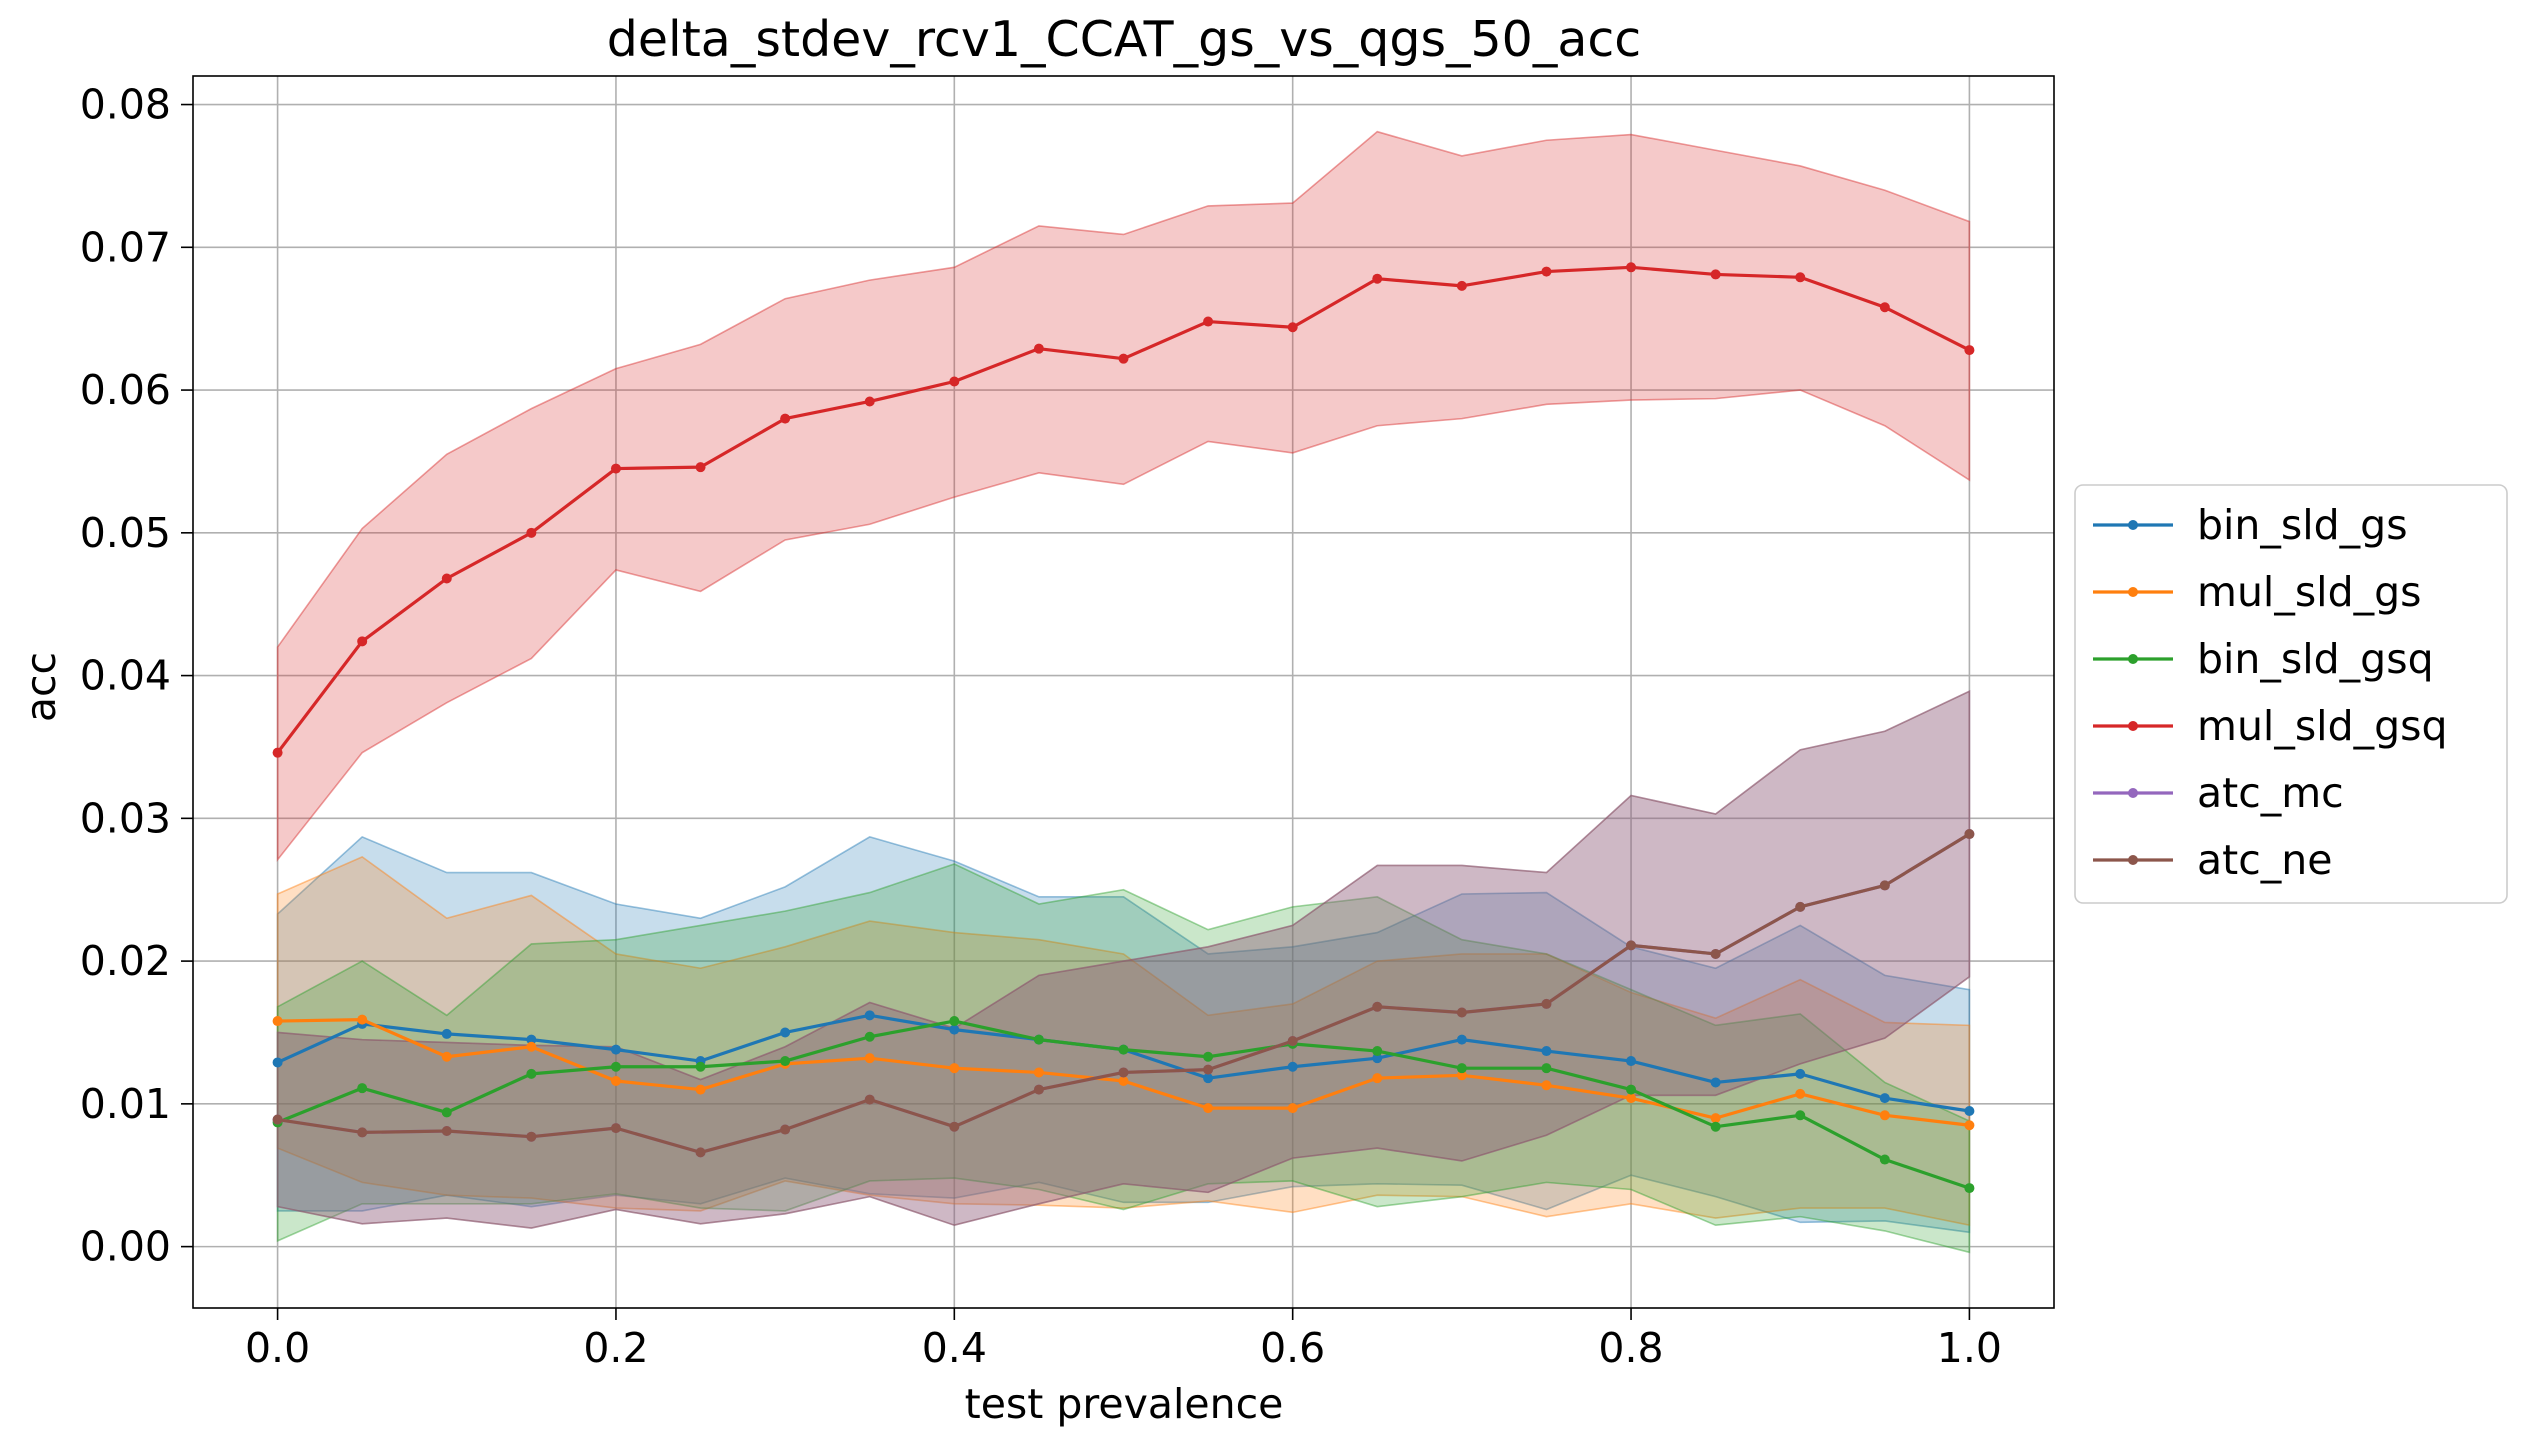 This screenshot has height=1446, width=2526. I want to click on legend-frame, so click(2291, 694).